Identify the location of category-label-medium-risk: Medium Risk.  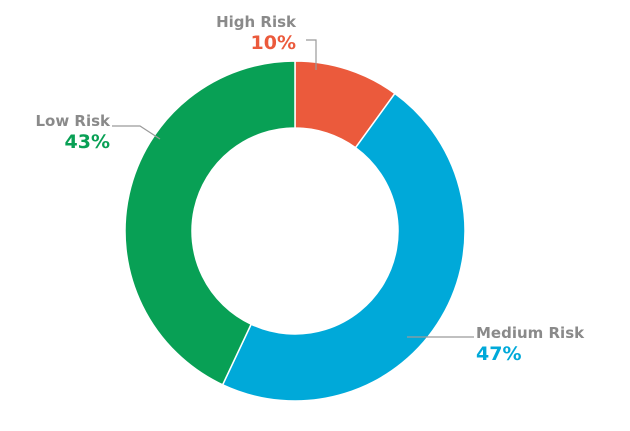
(530, 333).